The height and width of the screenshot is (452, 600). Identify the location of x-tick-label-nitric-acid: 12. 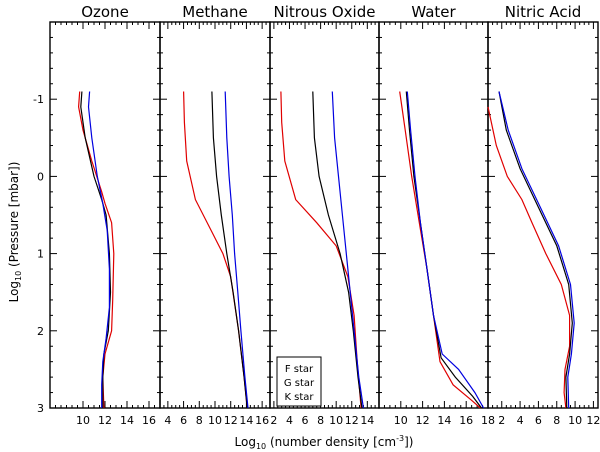
(593, 420).